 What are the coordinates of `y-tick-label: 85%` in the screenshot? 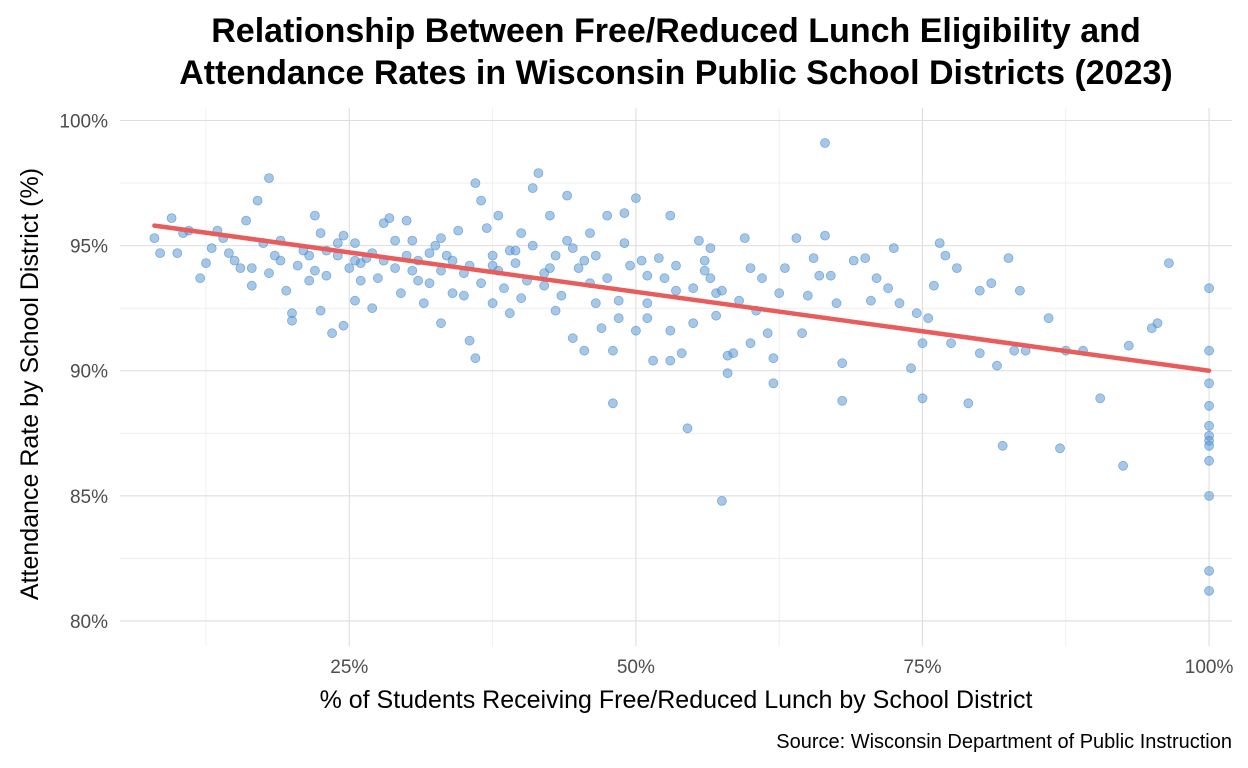 It's located at (89, 497).